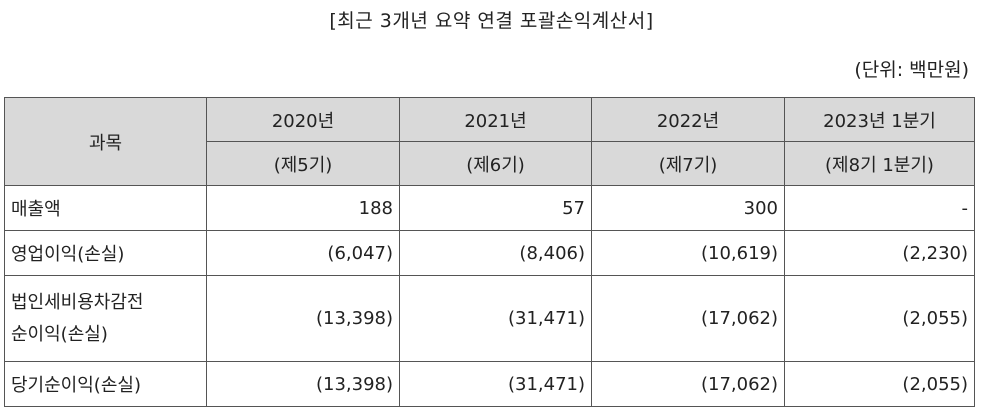 The height and width of the screenshot is (410, 983). I want to click on row-label-line1: 법인세비용차감전, so click(77, 302).